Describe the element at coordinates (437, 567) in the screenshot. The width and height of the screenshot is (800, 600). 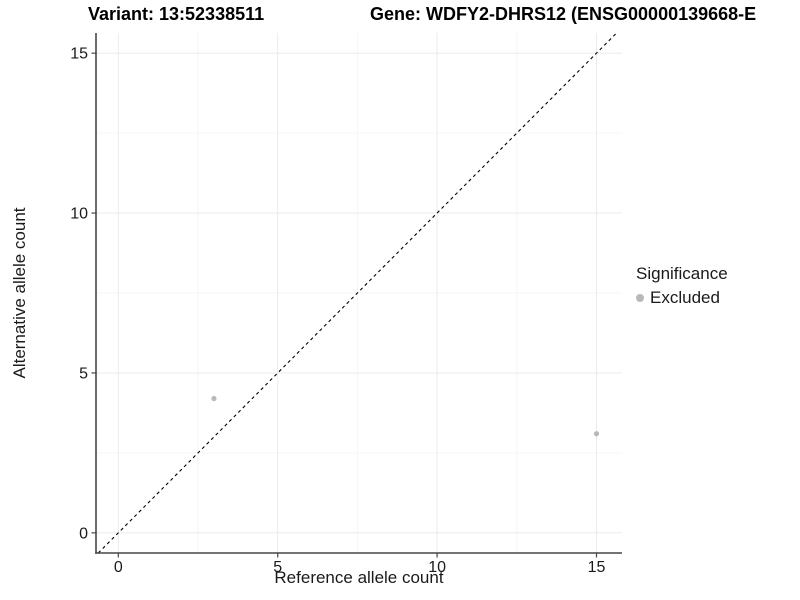
I see `x-tick-label: 10` at that location.